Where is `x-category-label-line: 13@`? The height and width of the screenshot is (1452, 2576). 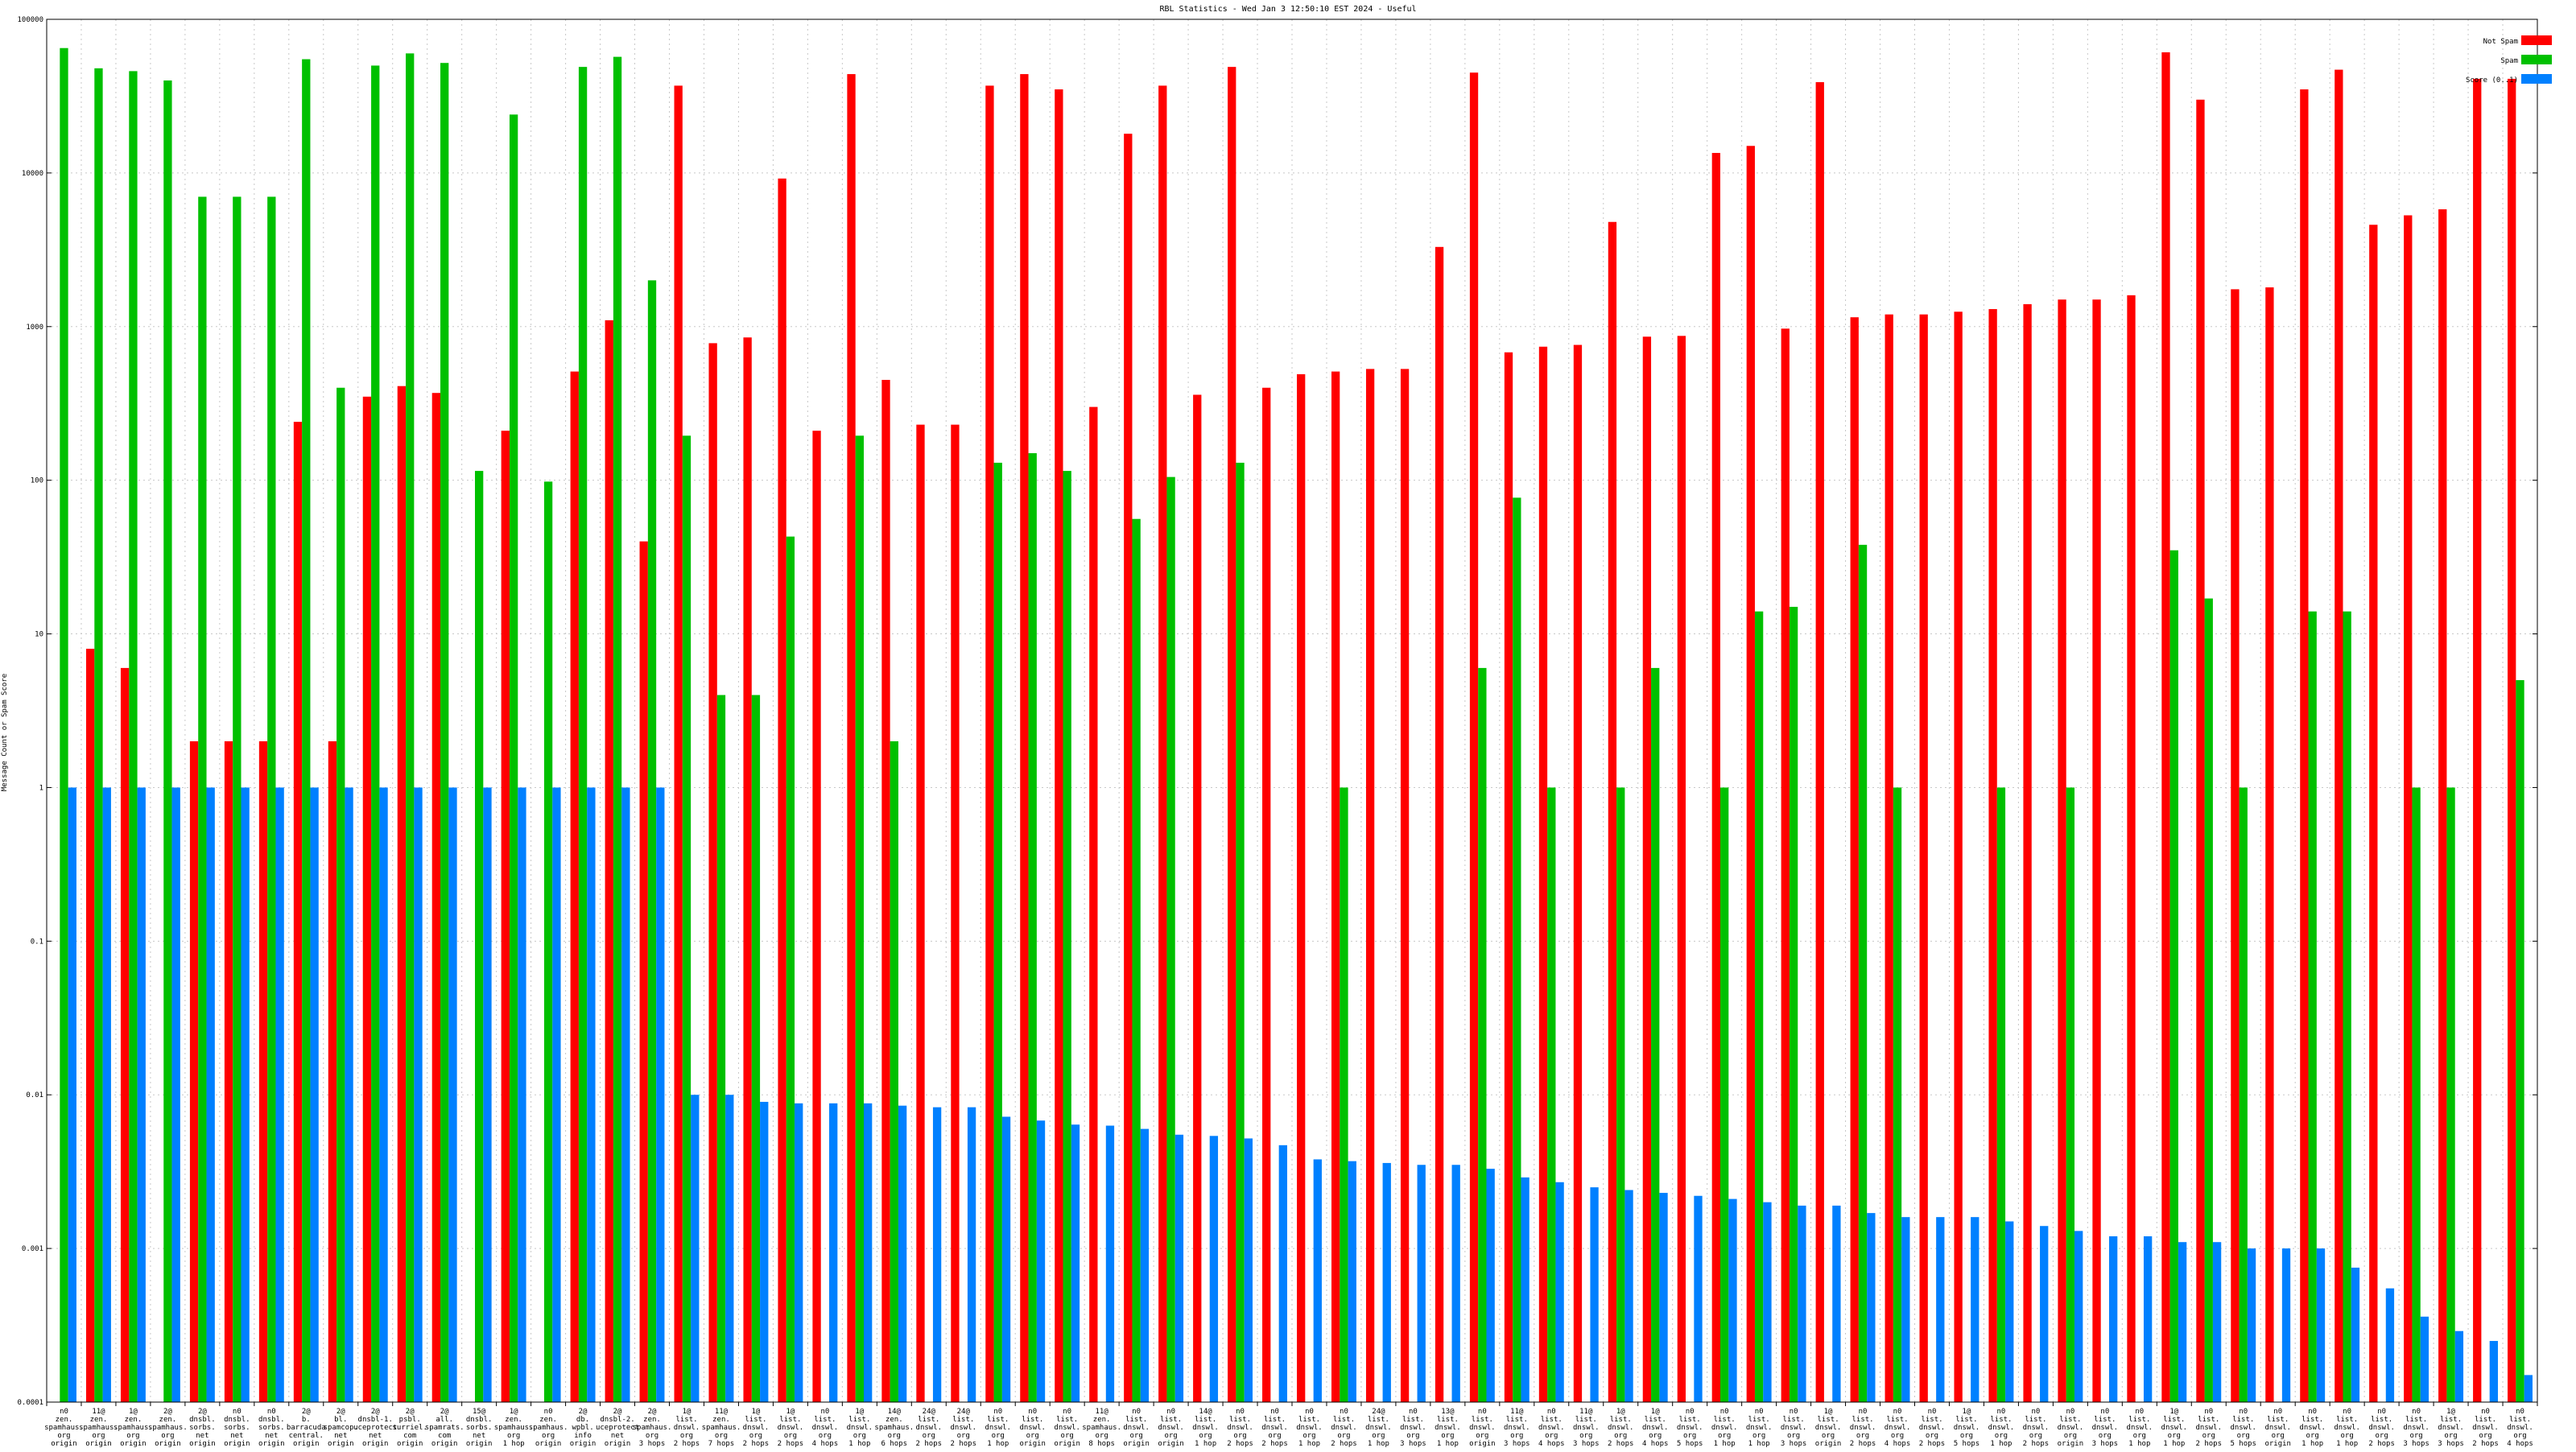 x-category-label-line: 13@ is located at coordinates (1448, 1412).